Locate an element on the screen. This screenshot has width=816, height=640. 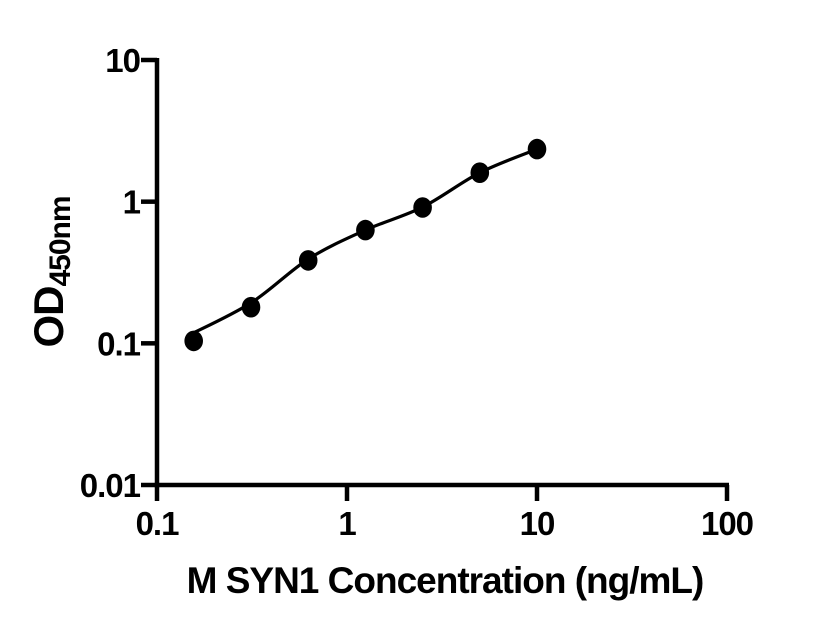
y-axis-title-subscript: 450nm is located at coordinates (60, 241).